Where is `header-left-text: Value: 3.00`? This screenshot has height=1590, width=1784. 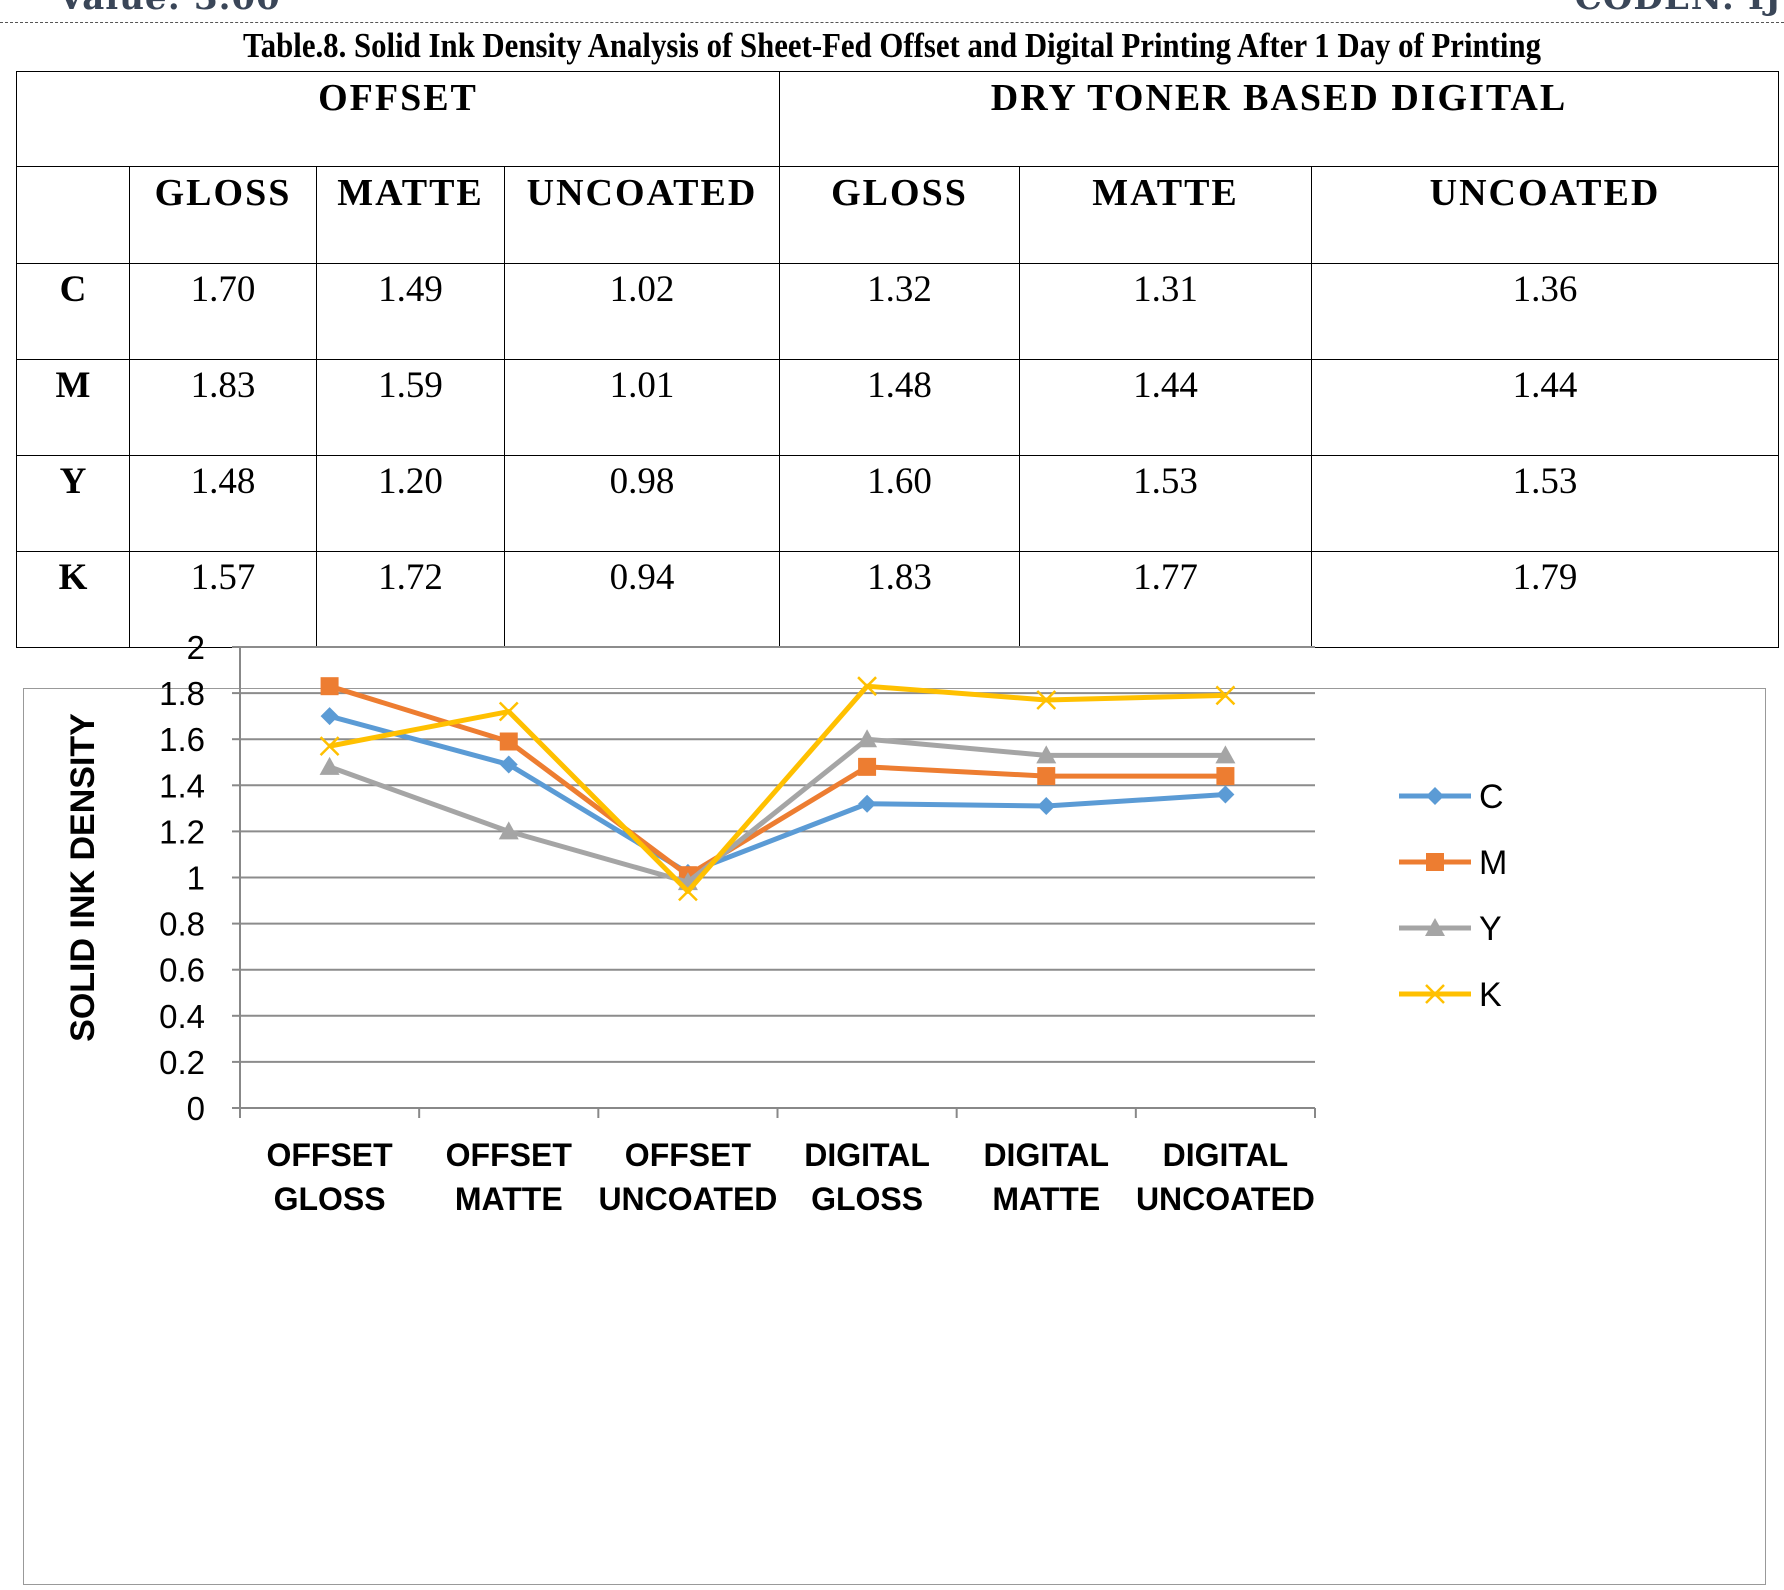
header-left-text: Value: 3.00 is located at coordinates (169, 9).